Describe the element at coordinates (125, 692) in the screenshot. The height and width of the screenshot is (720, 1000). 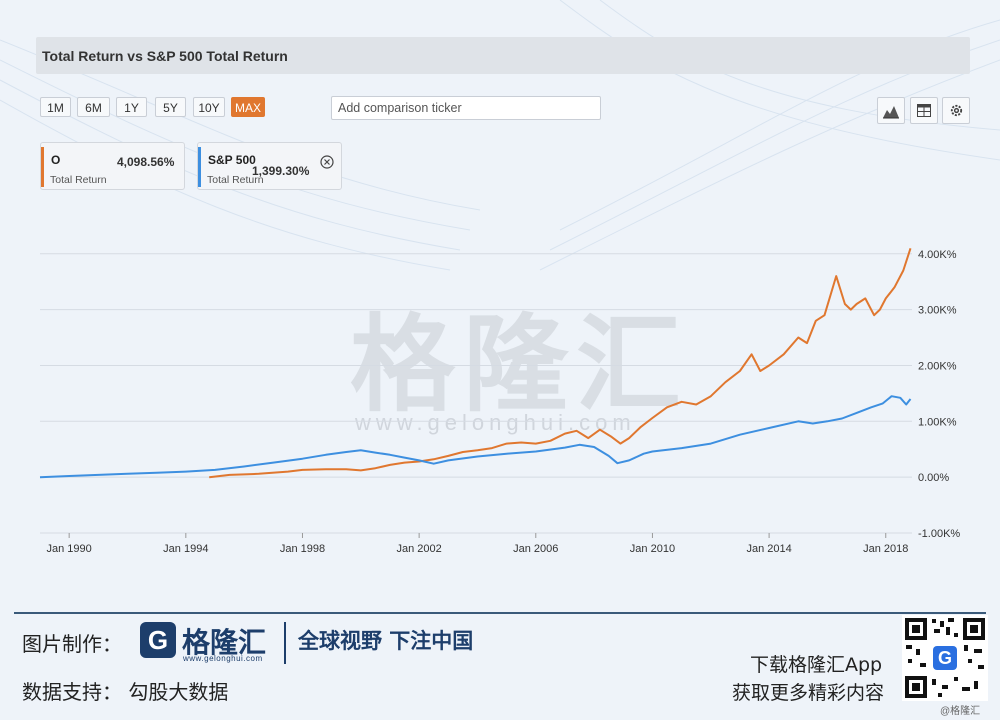
I see `footer-data-support: 数据支持： 勾股大数据` at that location.